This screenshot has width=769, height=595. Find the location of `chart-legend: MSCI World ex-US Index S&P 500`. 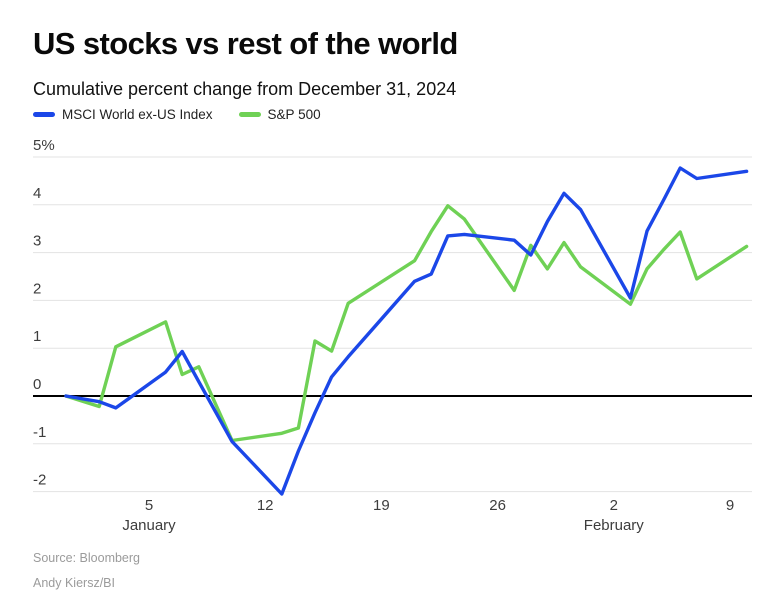

chart-legend: MSCI World ex-US Index S&P 500 is located at coordinates (177, 114).